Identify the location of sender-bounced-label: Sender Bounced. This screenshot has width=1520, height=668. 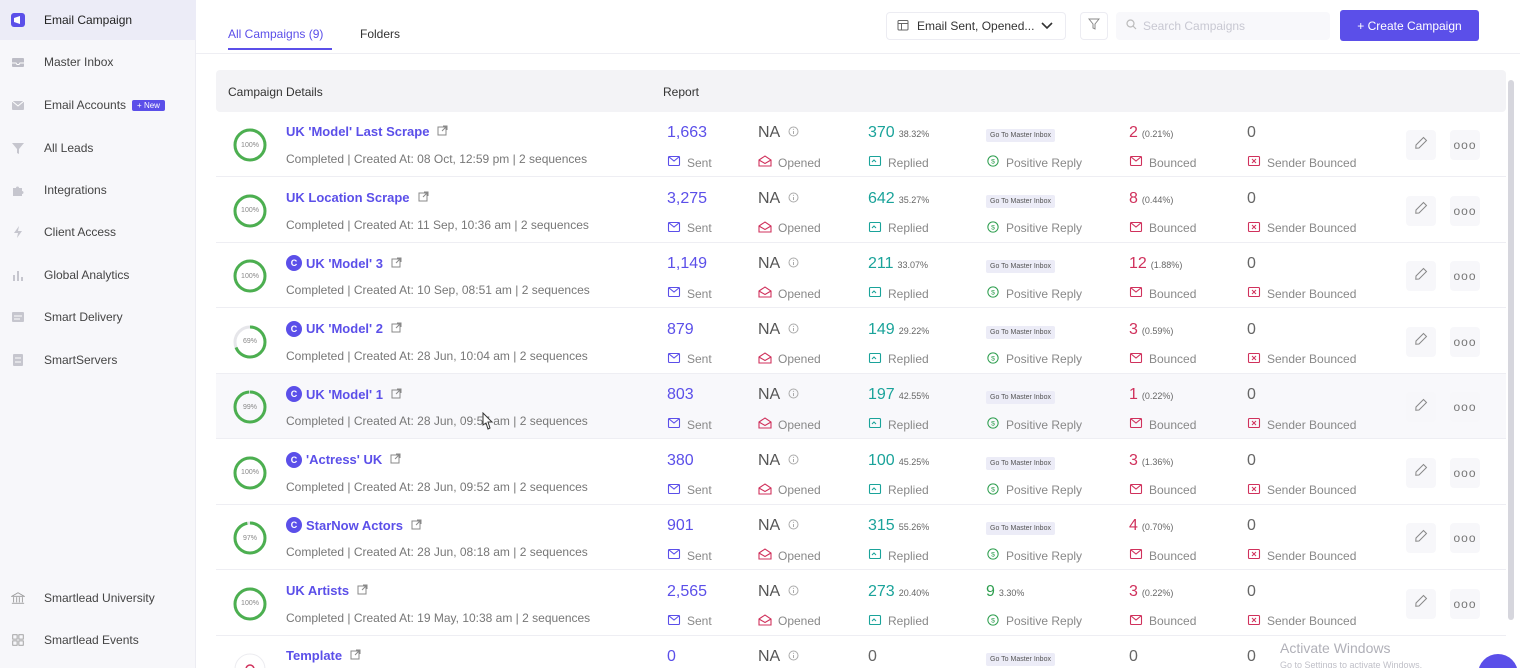
(1301, 490).